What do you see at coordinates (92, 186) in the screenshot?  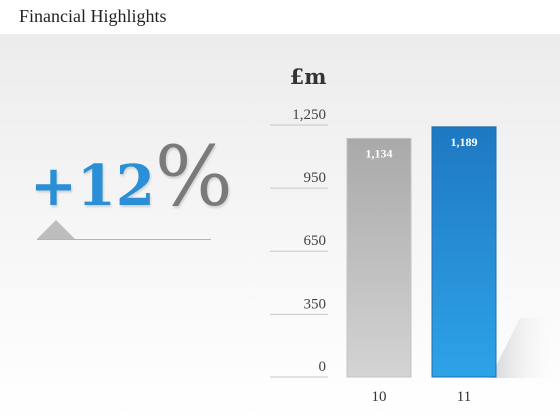 I see `growth-value: +12` at bounding box center [92, 186].